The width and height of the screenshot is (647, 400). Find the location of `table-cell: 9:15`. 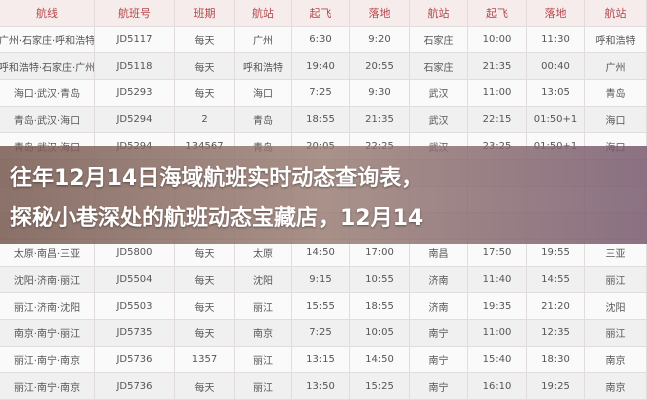

table-cell: 9:15 is located at coordinates (321, 279).